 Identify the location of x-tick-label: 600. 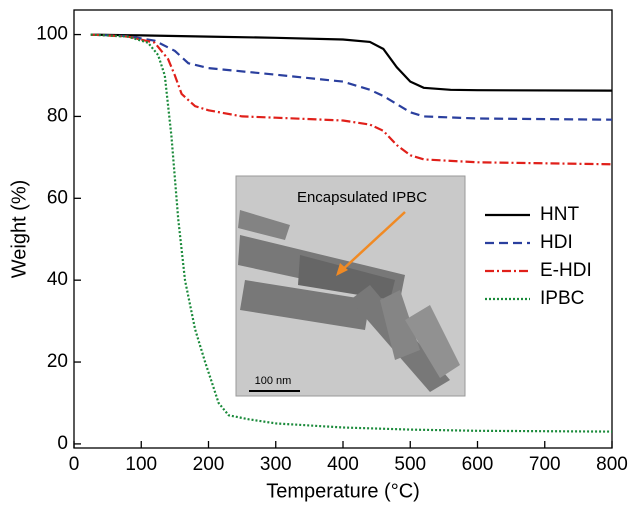
(478, 464).